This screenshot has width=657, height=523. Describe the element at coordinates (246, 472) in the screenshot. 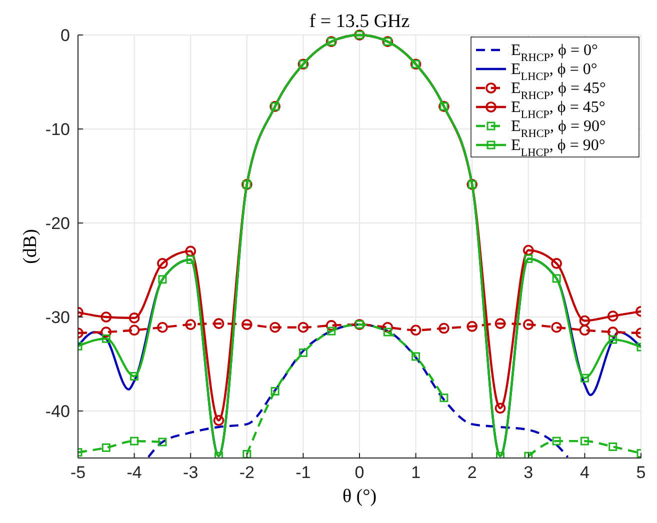

I see `x-tick-label: -2` at that location.